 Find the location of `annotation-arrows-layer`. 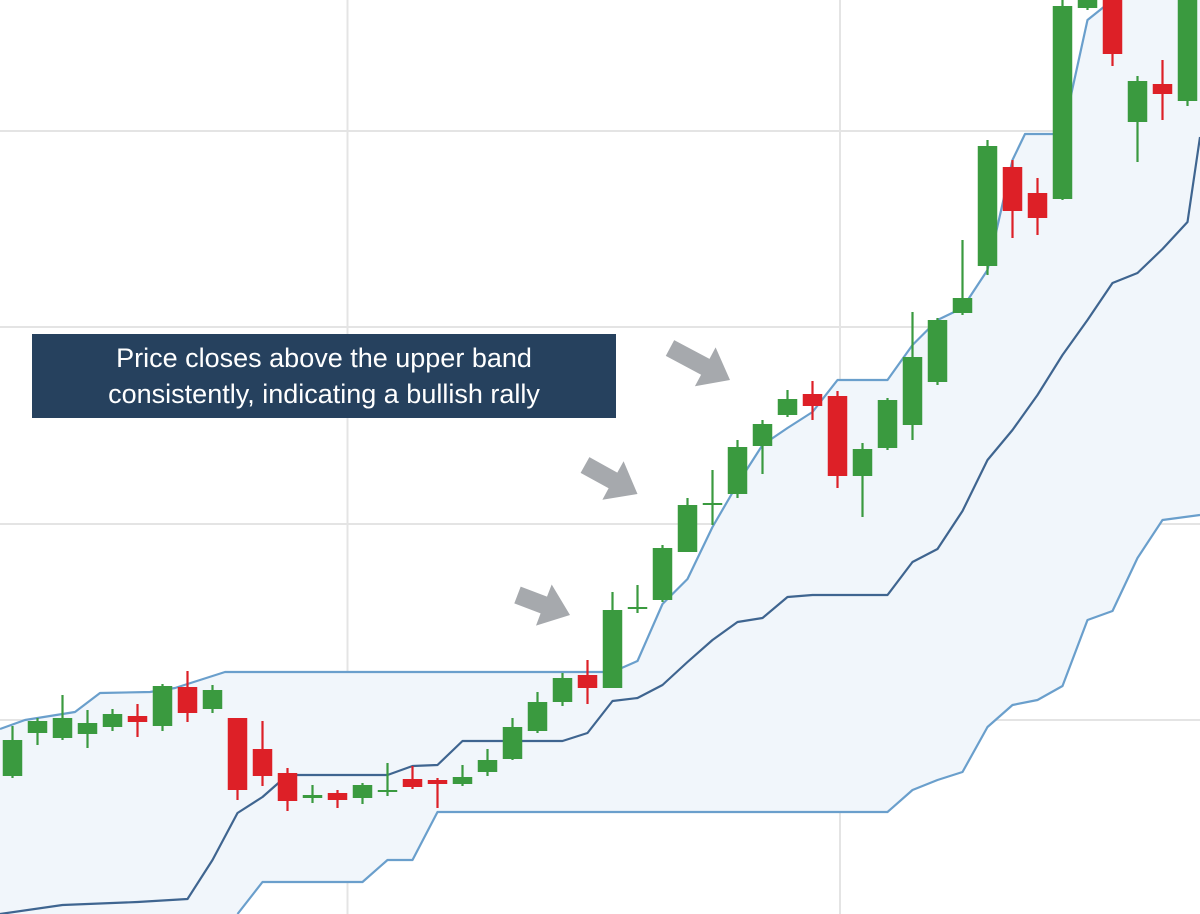

annotation-arrows-layer is located at coordinates (622, 483).